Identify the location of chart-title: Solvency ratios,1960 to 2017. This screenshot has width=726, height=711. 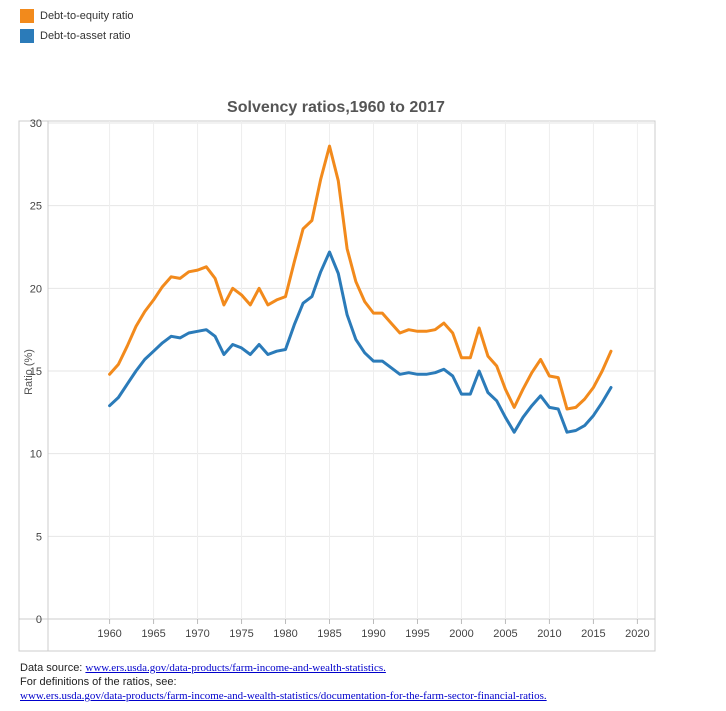
(336, 107).